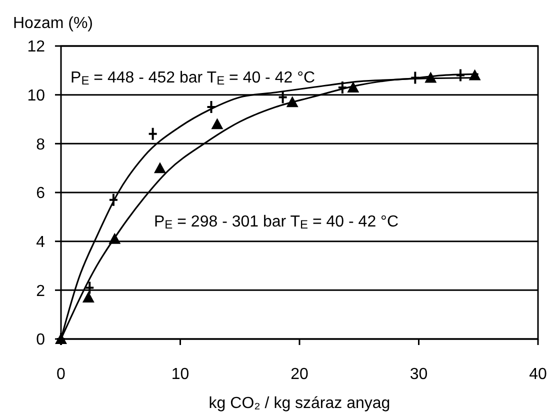 The image size is (552, 416). I want to click on y-tick-label: 10, so click(36, 95).